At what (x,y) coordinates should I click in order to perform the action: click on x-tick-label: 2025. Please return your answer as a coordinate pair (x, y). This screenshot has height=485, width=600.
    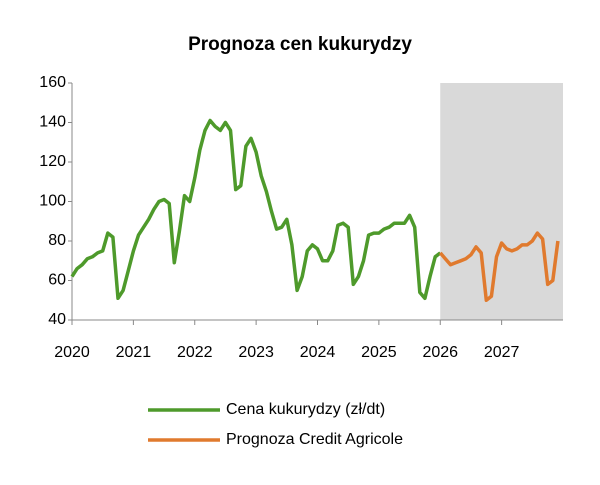
    Looking at the image, I should click on (379, 352).